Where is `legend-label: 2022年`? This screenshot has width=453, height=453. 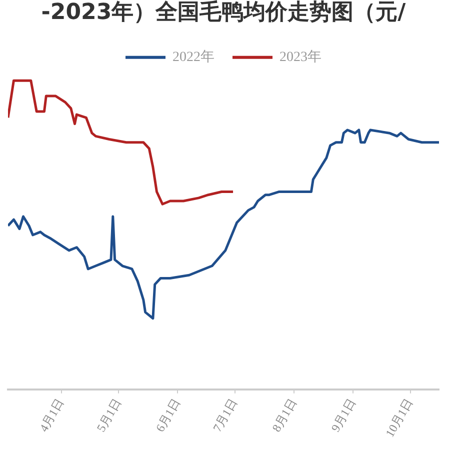
legend-label: 2022年 is located at coordinates (193, 57).